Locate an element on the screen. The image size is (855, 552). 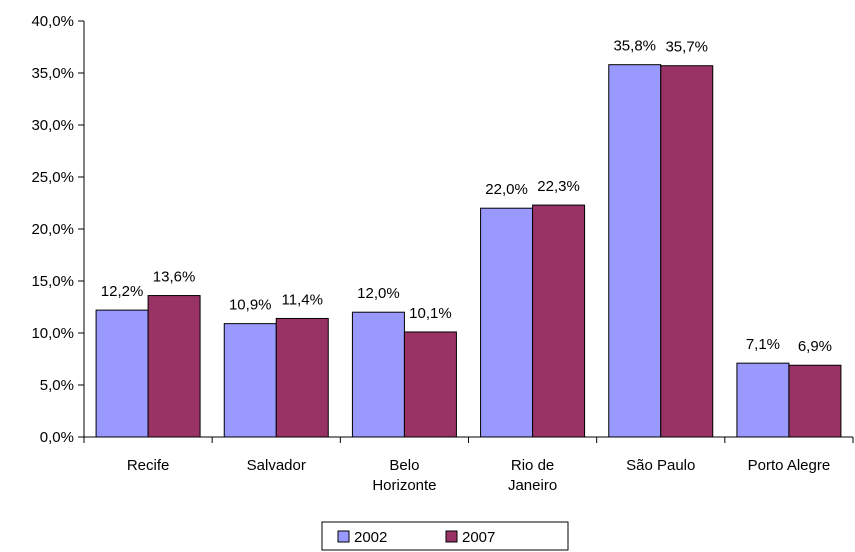
legend-swatch-2002 is located at coordinates (343, 536).